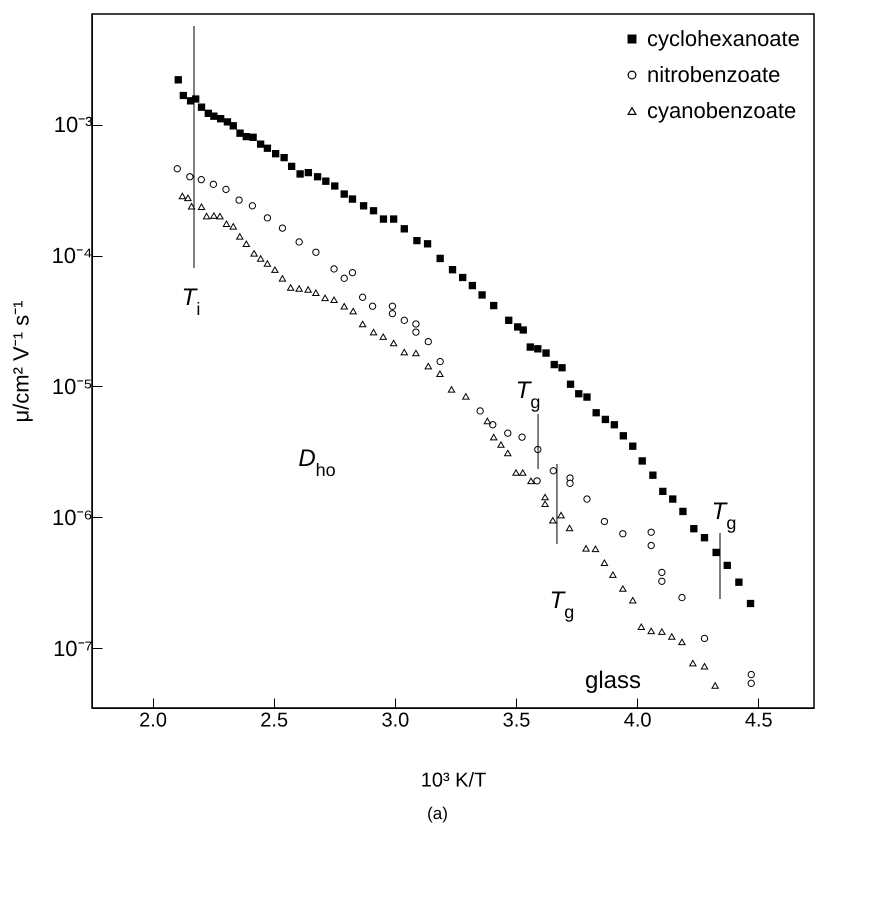  Describe the element at coordinates (191, 301) in the screenshot. I see `ref-line-label: T$_{i}$` at that location.